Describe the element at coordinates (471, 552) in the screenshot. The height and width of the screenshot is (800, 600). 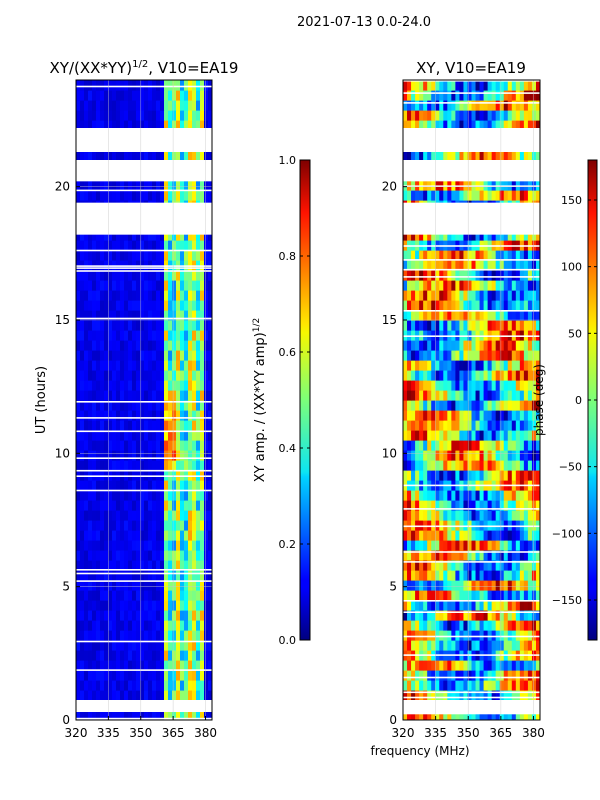
I see `phase-flagged-line` at that location.